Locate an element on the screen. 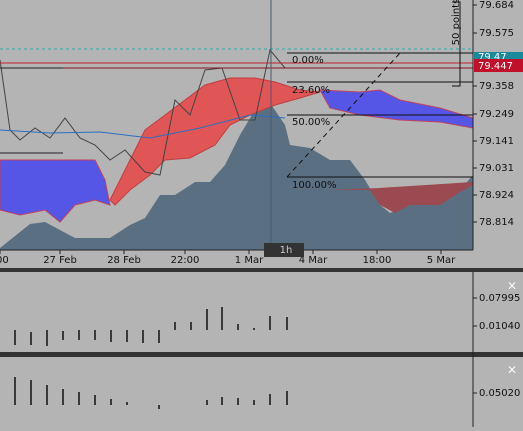  fibonacci is located at coordinates (379, 115).